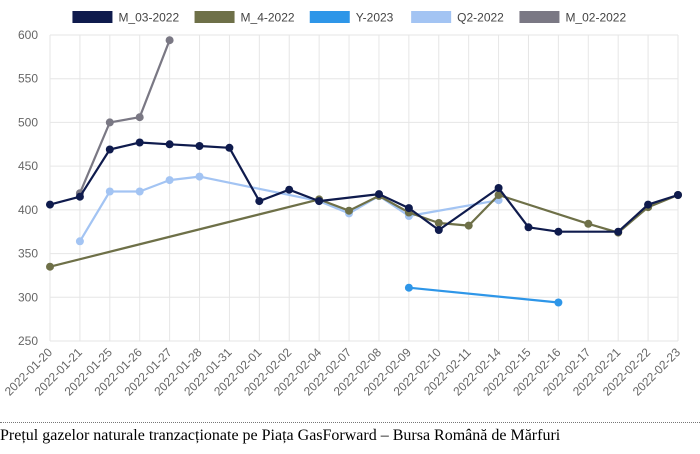  I want to click on legend-item-m-03-2022: M_03-2022, so click(125, 18).